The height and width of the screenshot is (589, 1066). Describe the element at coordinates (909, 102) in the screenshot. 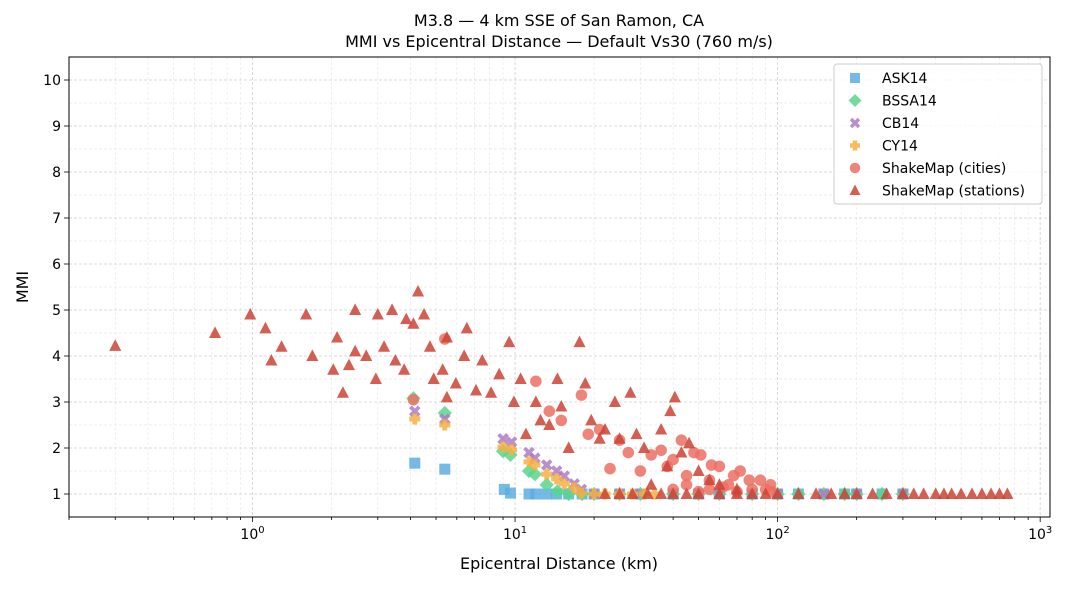

I see `legend-label: BSSA14` at that location.